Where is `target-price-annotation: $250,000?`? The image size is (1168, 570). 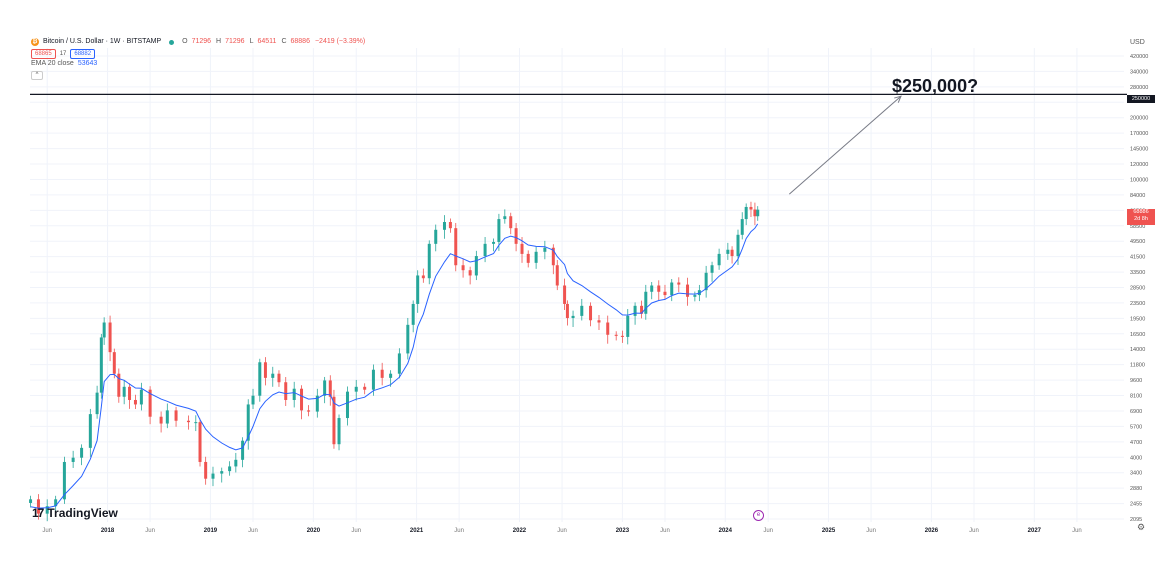
target-price-annotation: $250,000? is located at coordinates (935, 86).